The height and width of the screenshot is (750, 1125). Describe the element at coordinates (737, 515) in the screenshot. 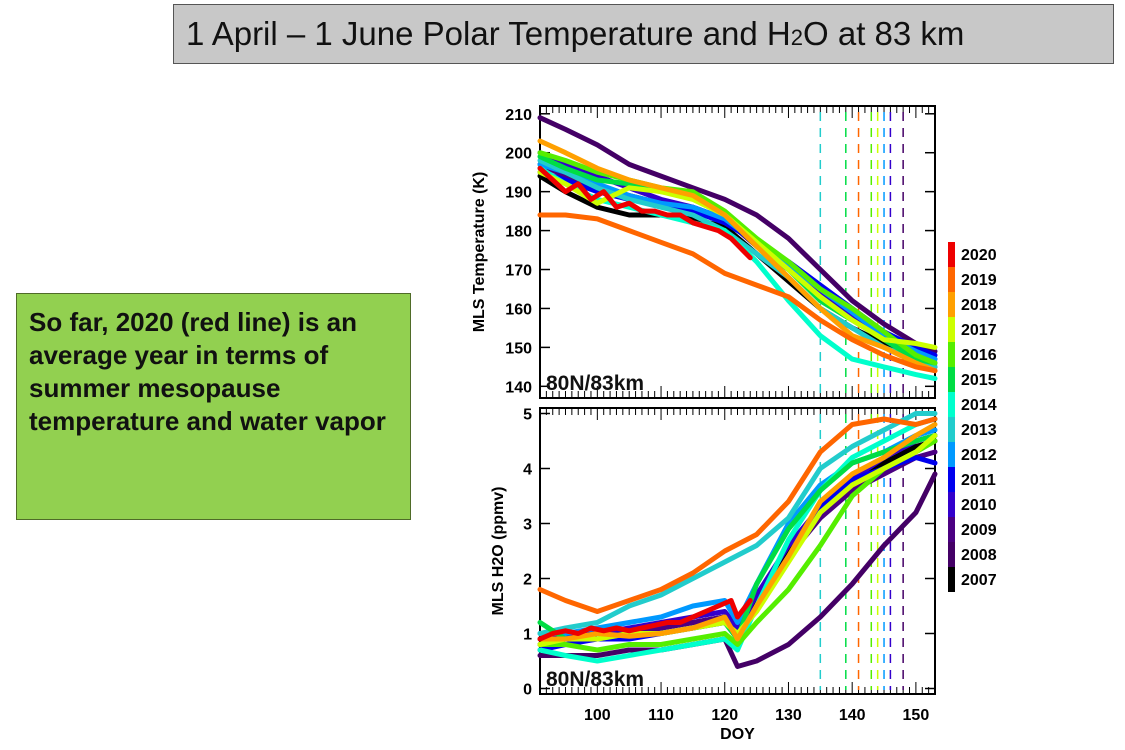

I see `h2o-series-2019` at that location.